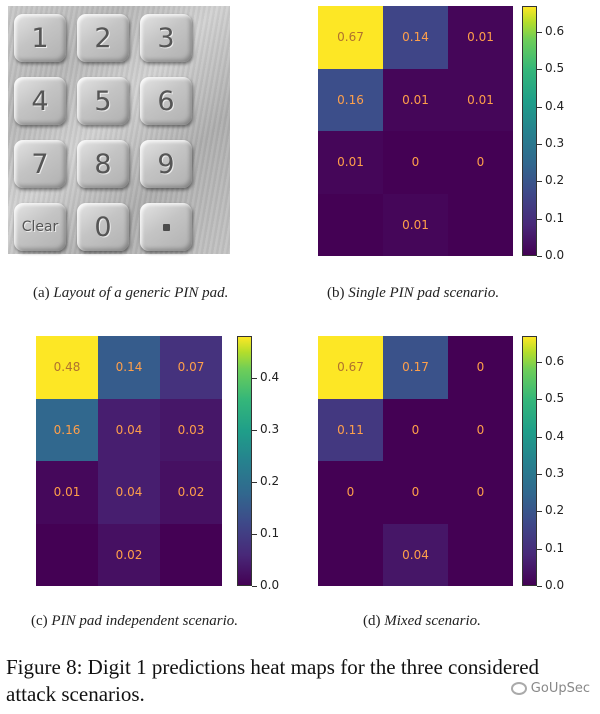 This screenshot has height=714, width=600. I want to click on colorbar-c-ticks: 0.0 0.1 0.2 0.3 0.4, so click(272, 464).